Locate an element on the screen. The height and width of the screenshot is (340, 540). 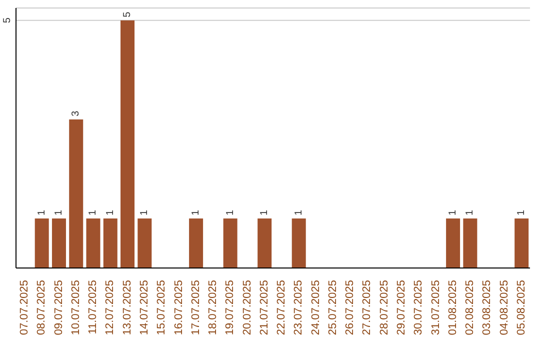
x-tick-label: 27.07.2025 is located at coordinates (367, 308).